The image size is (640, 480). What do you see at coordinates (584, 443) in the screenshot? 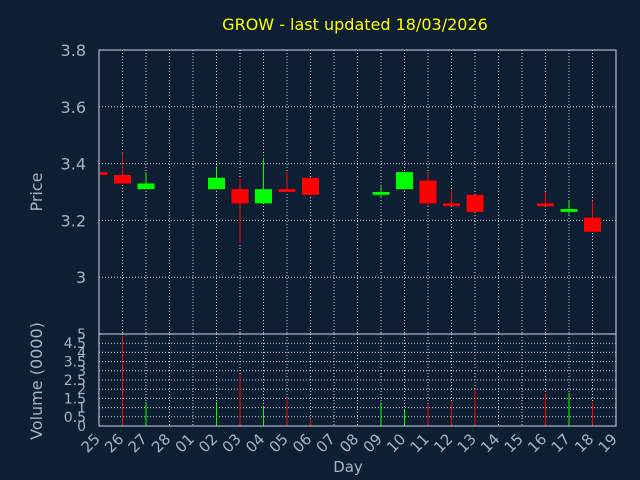
I see `x-tick-label: 18` at bounding box center [584, 443].